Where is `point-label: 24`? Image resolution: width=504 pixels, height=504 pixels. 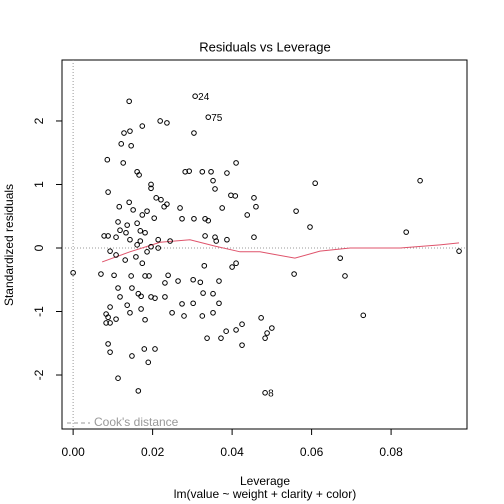 point-label: 24 is located at coordinates (204, 97).